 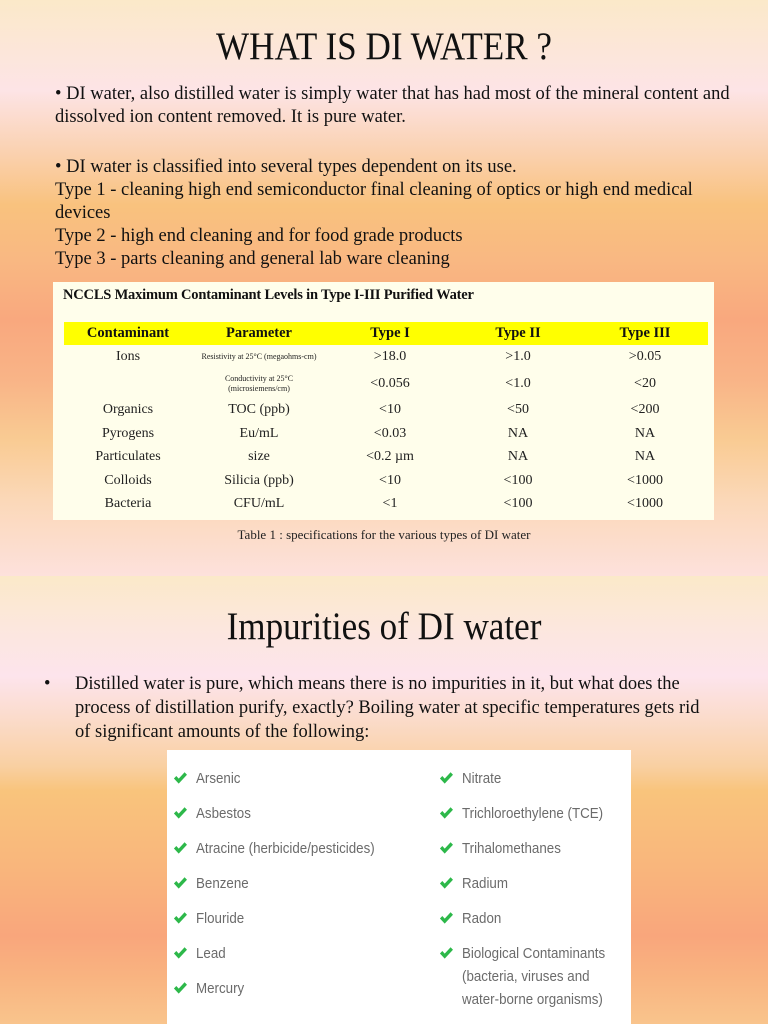 What do you see at coordinates (518, 383) in the screenshot?
I see `cell: <1.0` at bounding box center [518, 383].